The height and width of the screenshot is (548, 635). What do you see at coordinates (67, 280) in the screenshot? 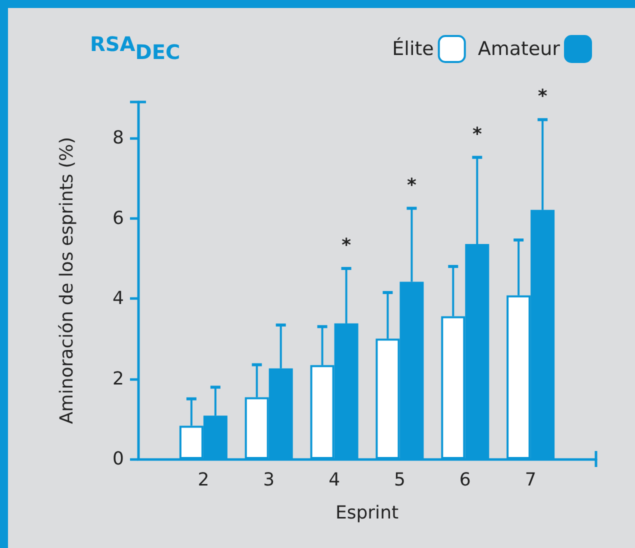
I see `y-axis-title: Aminoración de los esprints (%)` at bounding box center [67, 280].